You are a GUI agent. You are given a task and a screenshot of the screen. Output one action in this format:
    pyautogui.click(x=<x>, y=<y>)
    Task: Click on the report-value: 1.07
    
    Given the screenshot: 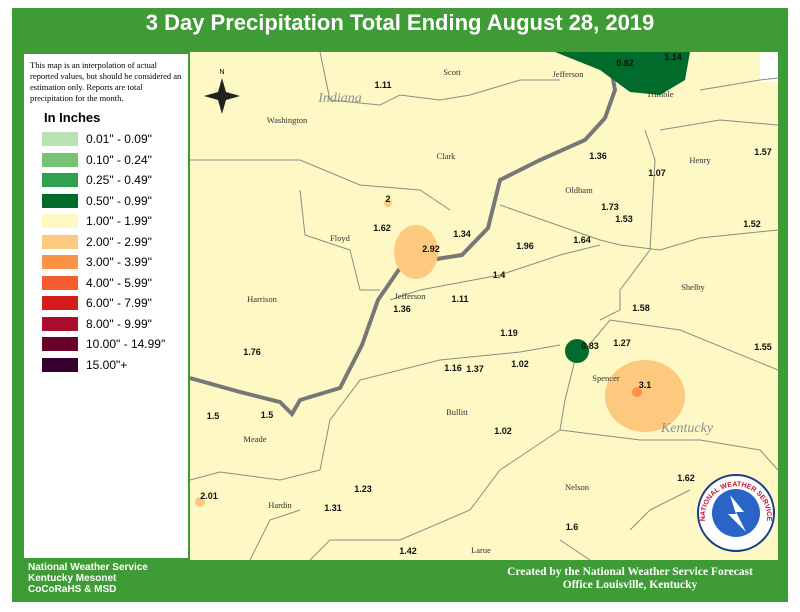 What is the action you would take?
    pyautogui.click(x=657, y=173)
    